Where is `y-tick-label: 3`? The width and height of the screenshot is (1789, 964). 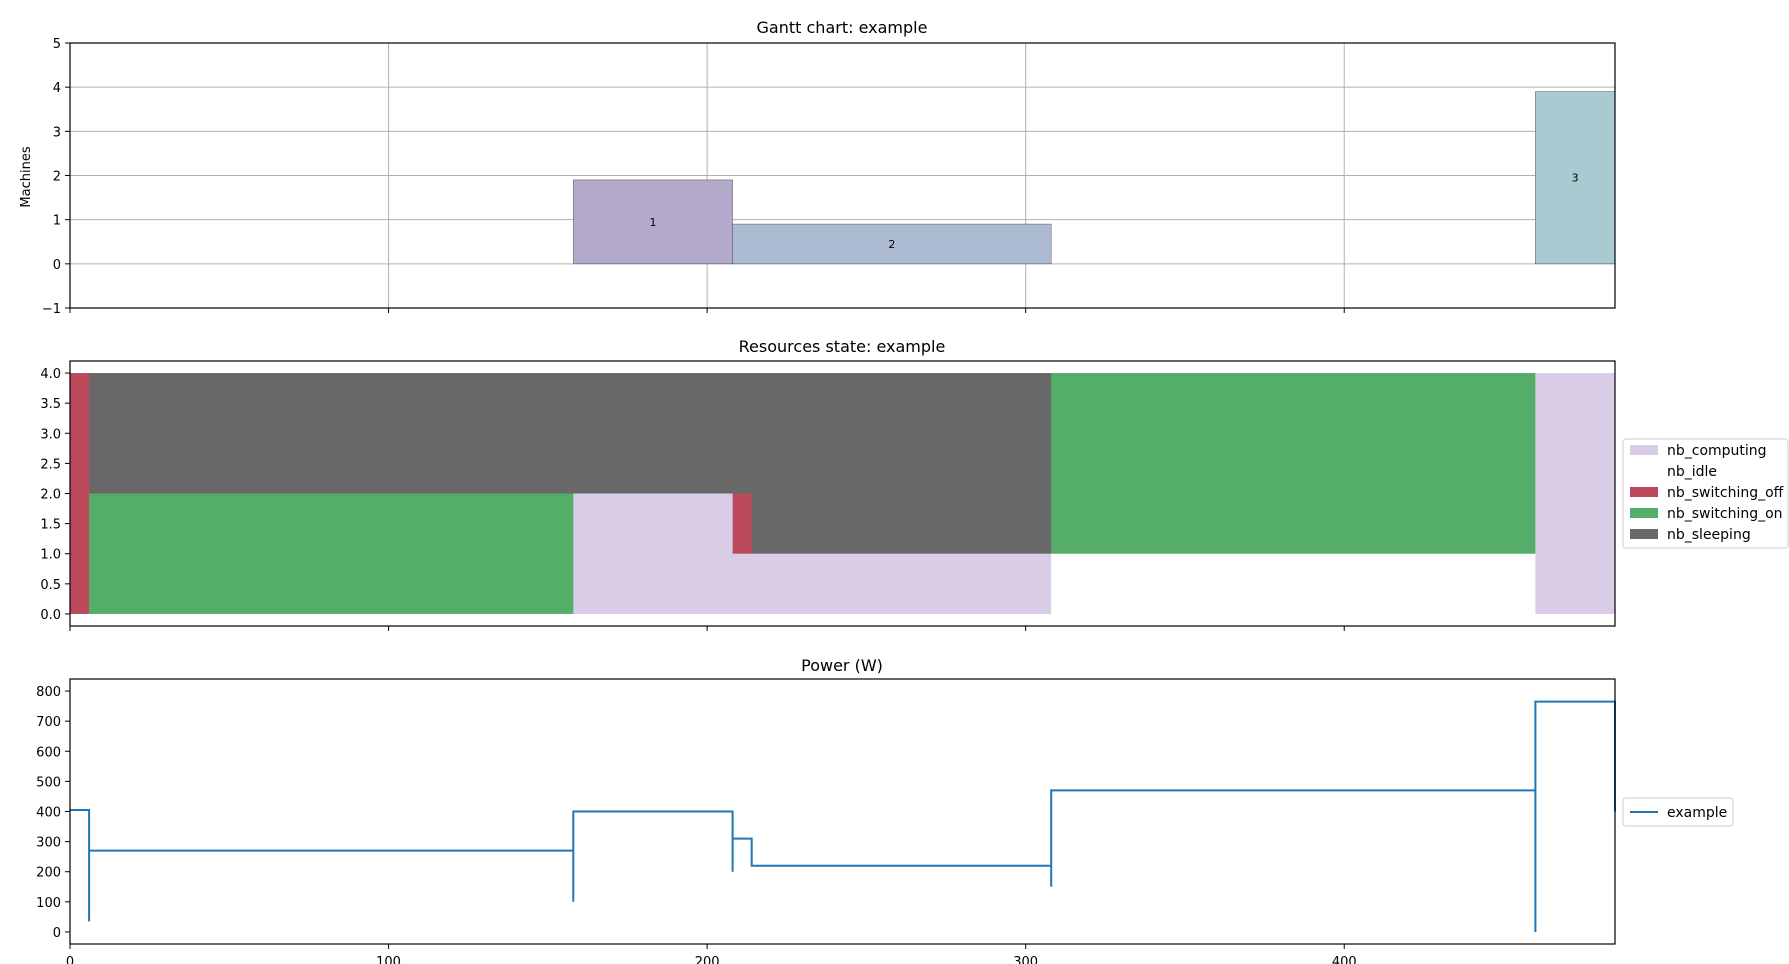 y-tick-label: 3 is located at coordinates (57, 132).